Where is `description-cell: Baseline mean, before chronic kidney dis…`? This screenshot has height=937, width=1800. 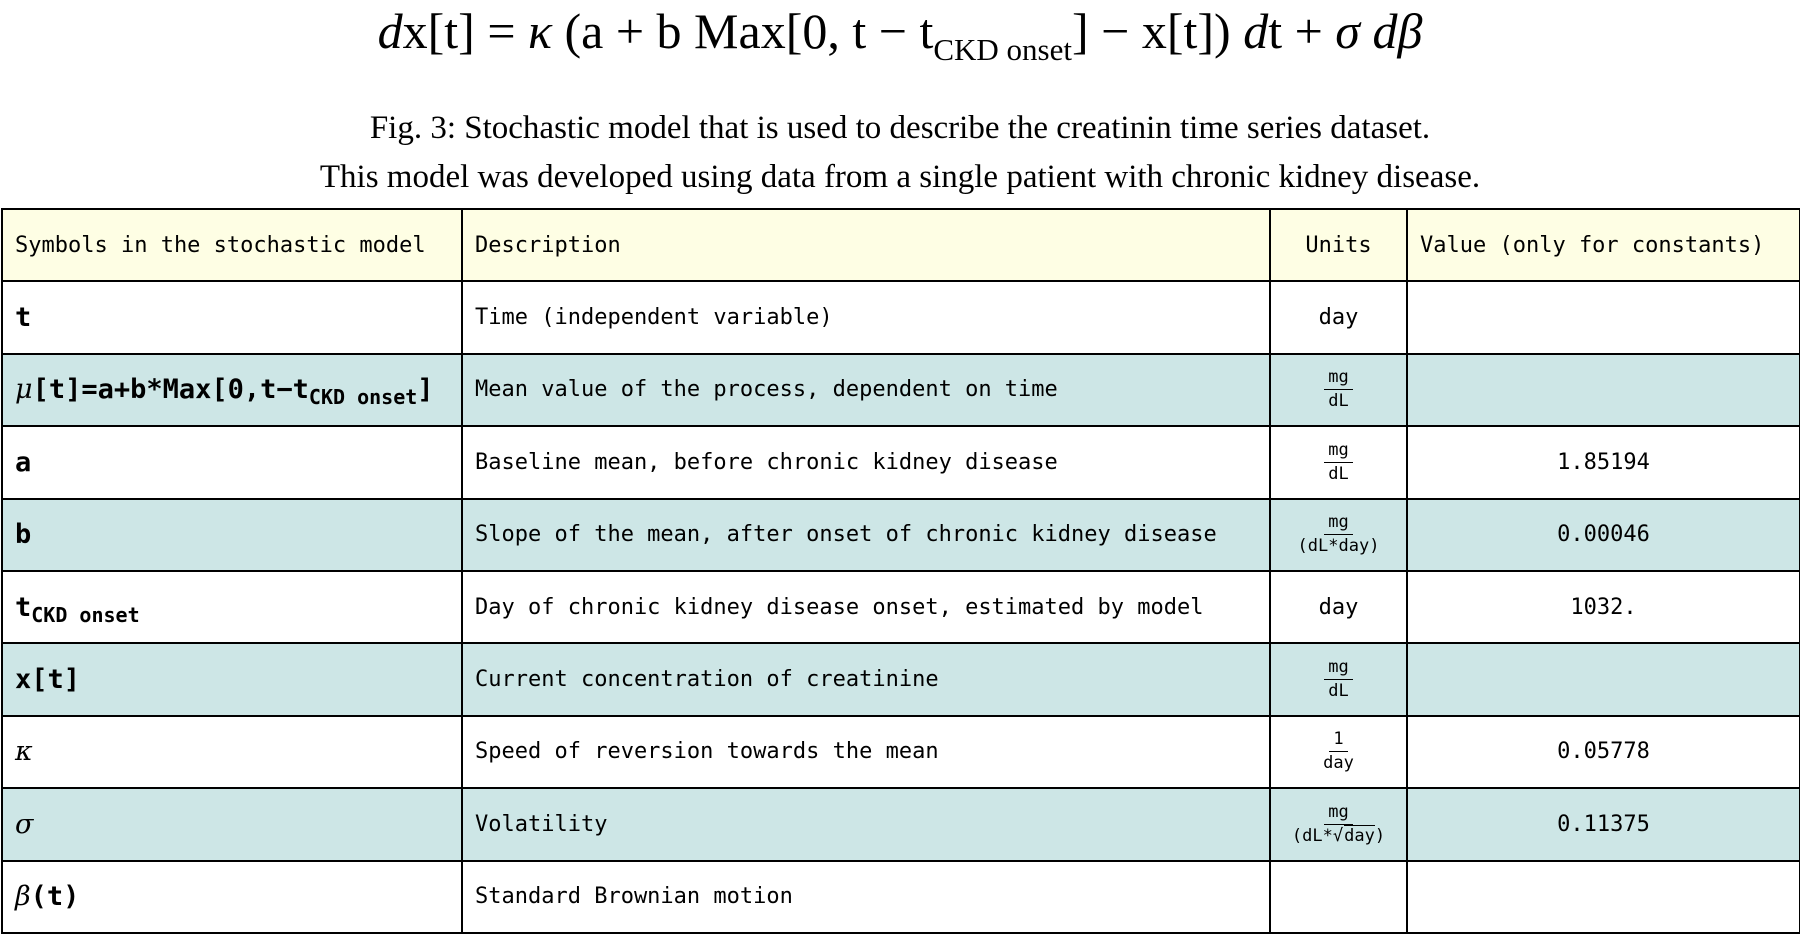 description-cell: Baseline mean, before chronic kidney dis… is located at coordinates (866, 462).